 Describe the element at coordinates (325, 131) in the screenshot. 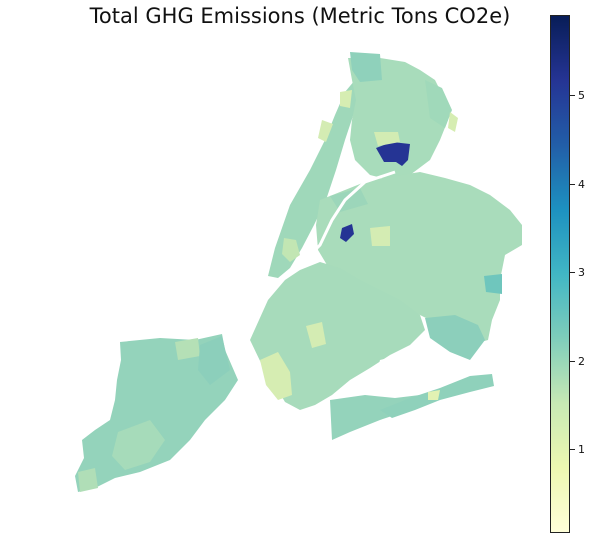

I see `region-manhattan-park` at that location.